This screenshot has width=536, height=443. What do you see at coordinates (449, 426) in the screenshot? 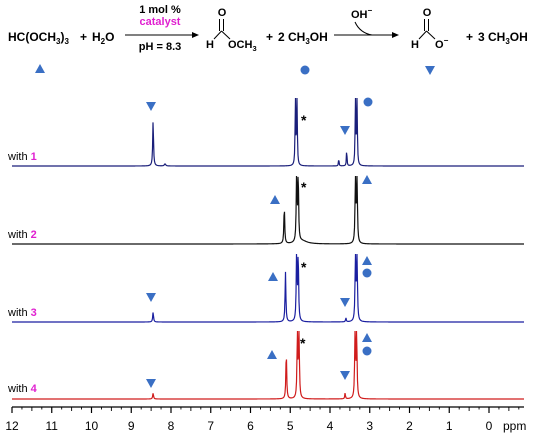
I see `axis-tick-label: 1` at bounding box center [449, 426].